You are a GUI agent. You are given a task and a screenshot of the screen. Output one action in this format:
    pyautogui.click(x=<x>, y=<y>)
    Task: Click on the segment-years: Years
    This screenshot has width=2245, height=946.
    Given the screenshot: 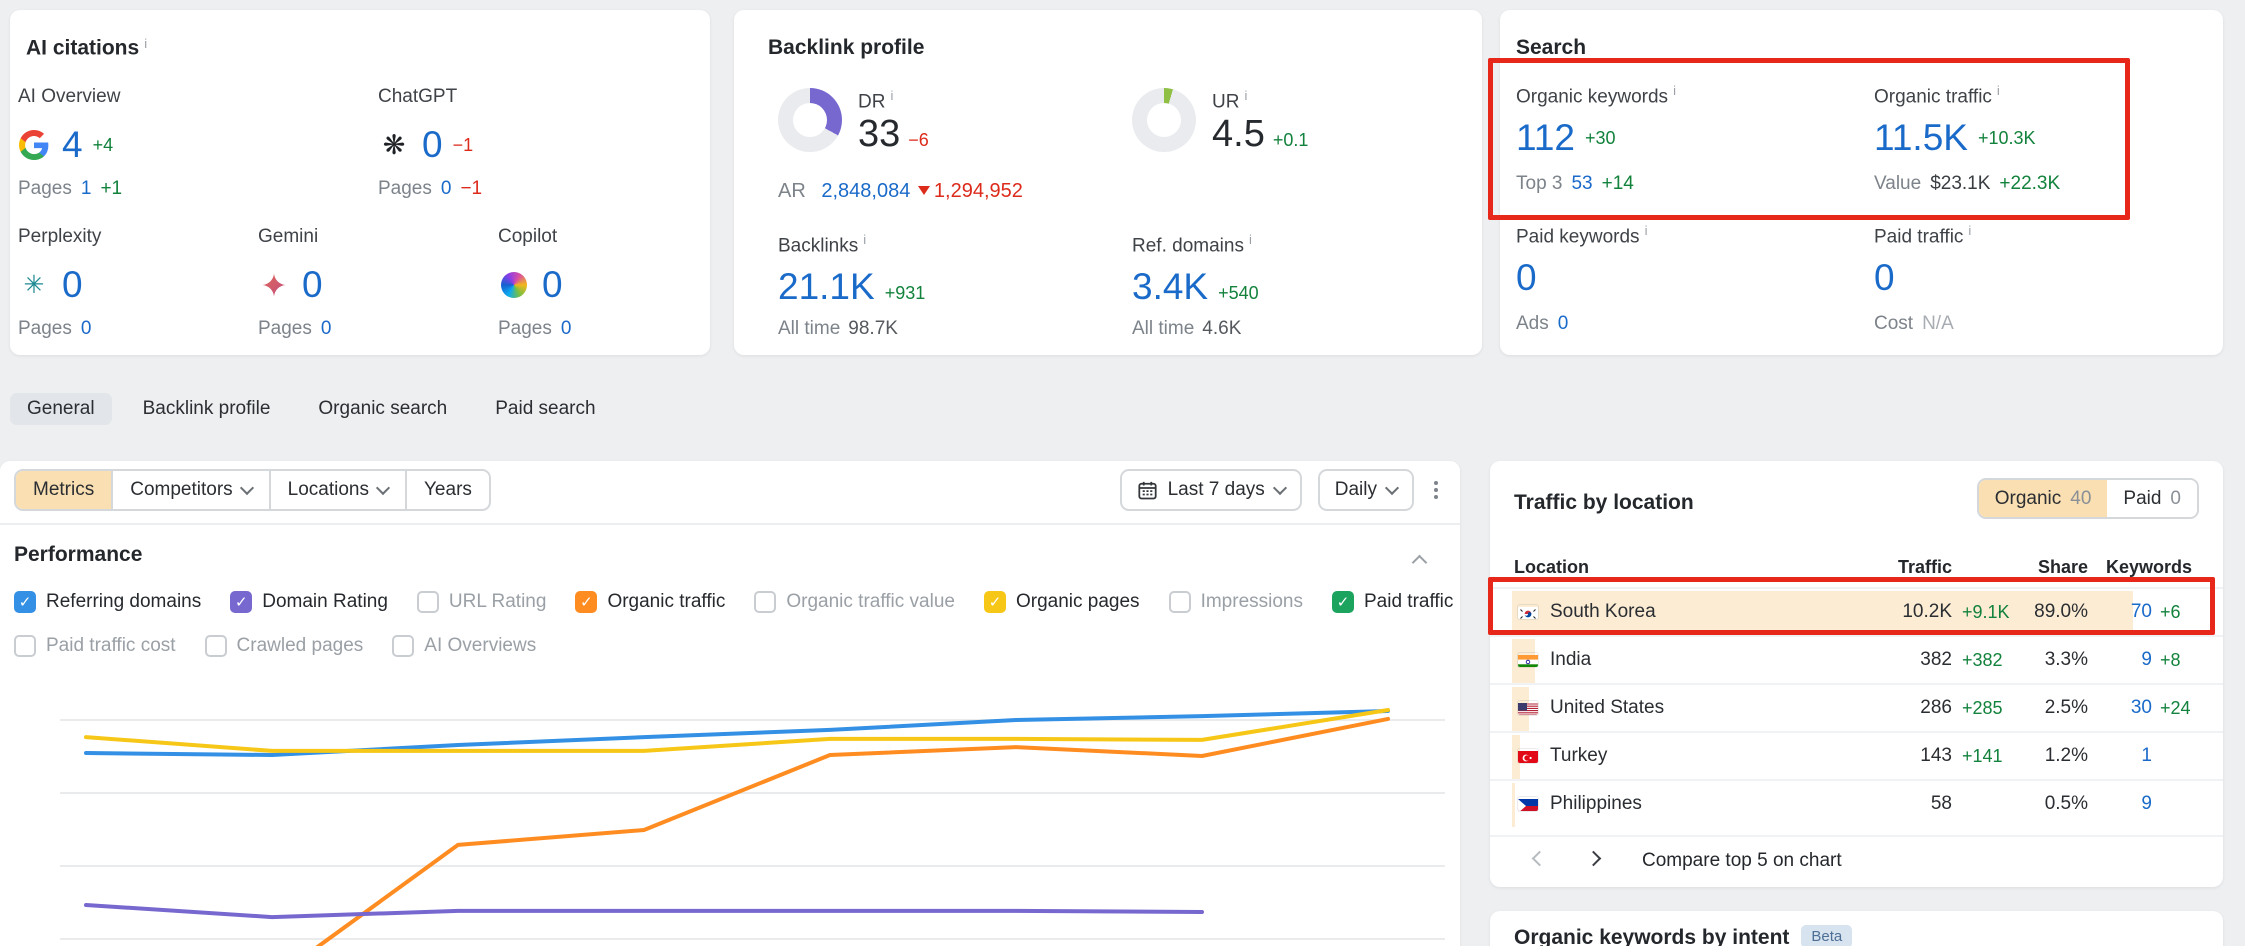 What is the action you would take?
    pyautogui.click(x=447, y=490)
    